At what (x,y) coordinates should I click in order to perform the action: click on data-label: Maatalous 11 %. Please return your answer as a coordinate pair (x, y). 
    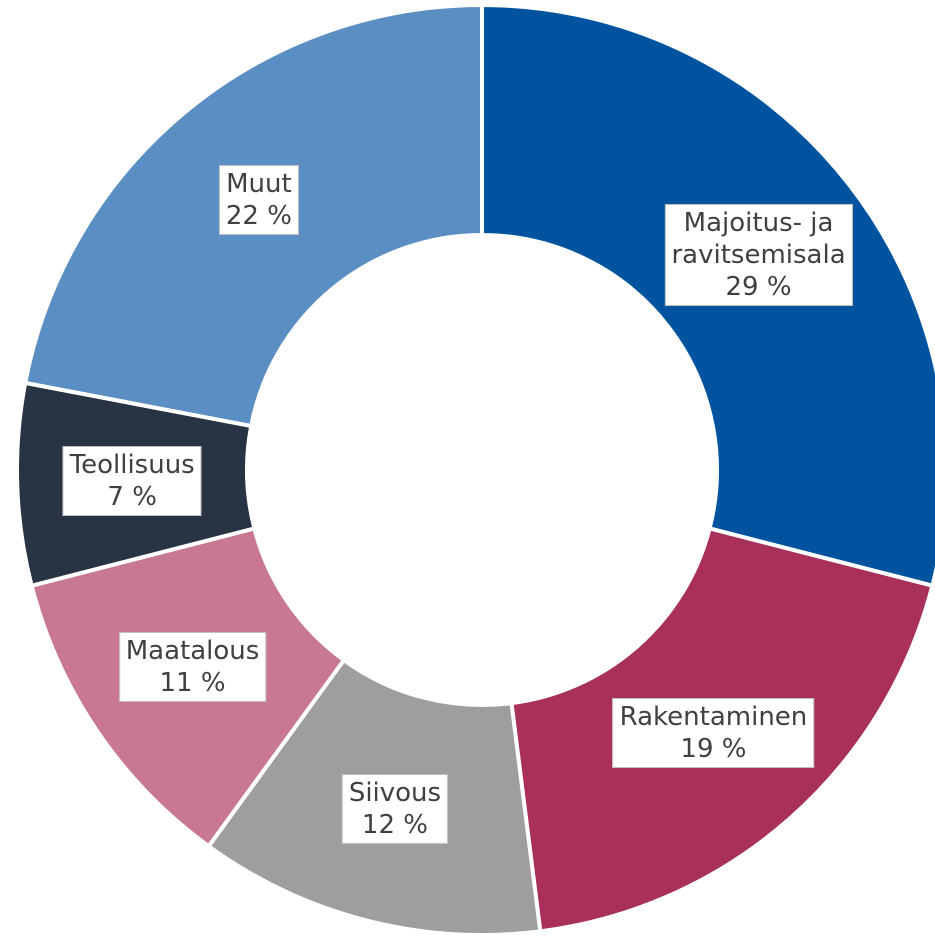
    Looking at the image, I should click on (192, 666).